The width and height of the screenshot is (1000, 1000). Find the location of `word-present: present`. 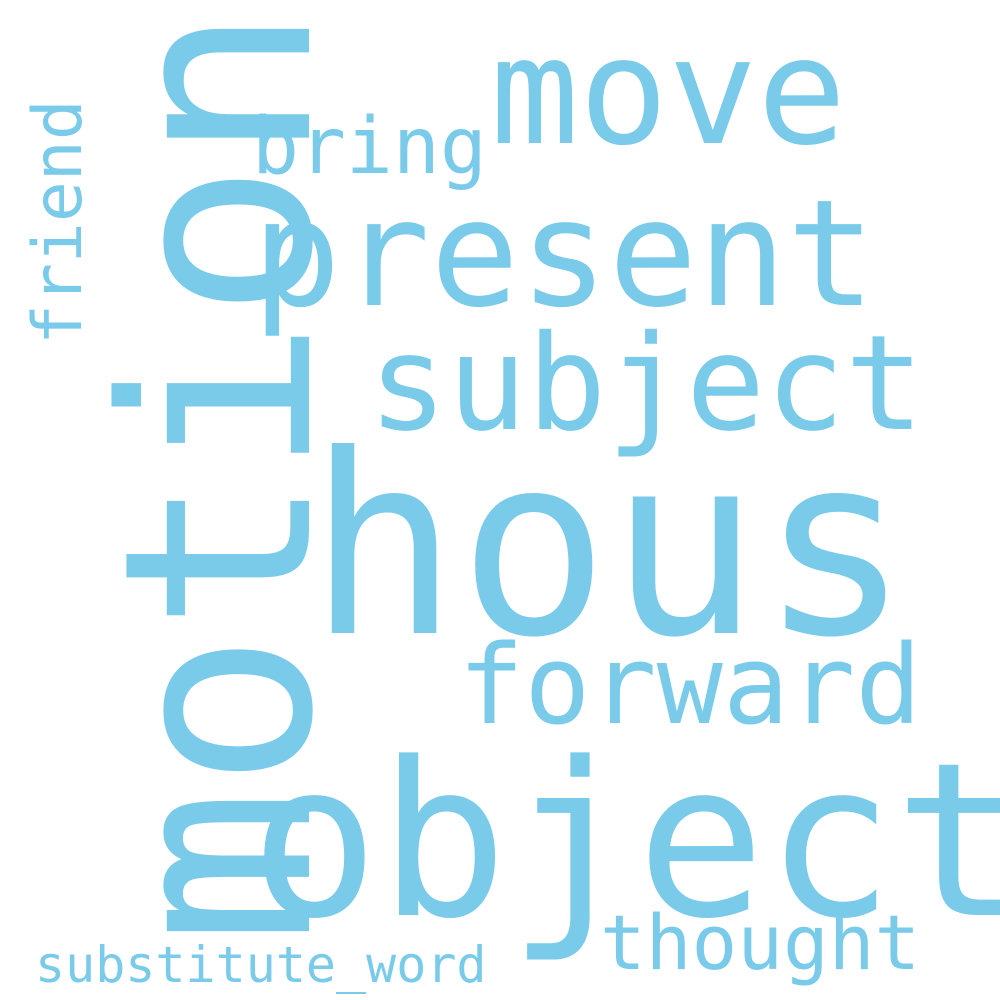

word-present: present is located at coordinates (564, 254).